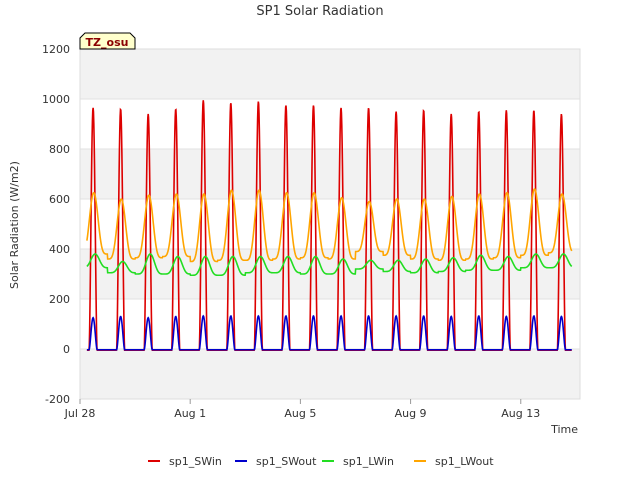 This screenshot has width=640, height=480. What do you see at coordinates (66, 349) in the screenshot?
I see `y-tick-label: 0` at bounding box center [66, 349].